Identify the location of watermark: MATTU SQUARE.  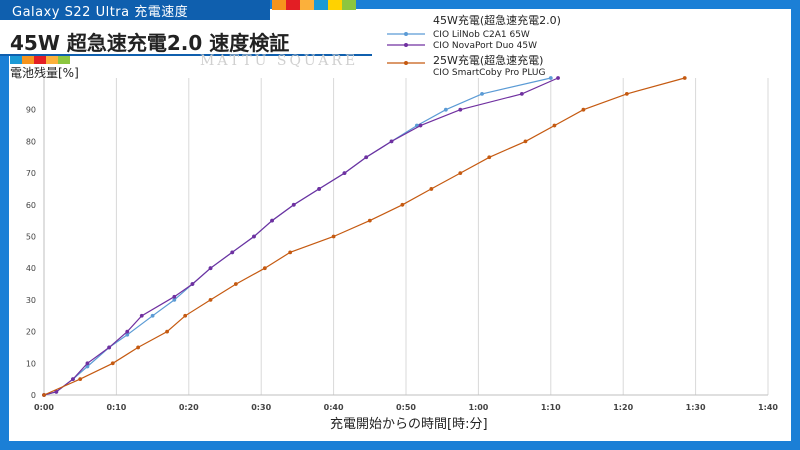
(279, 61).